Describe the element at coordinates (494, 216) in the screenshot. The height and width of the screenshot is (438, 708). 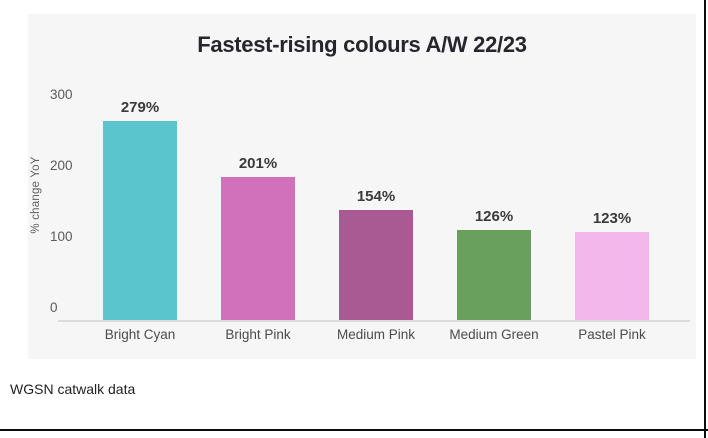
I see `bar-value-label-medium-green: 126%` at that location.